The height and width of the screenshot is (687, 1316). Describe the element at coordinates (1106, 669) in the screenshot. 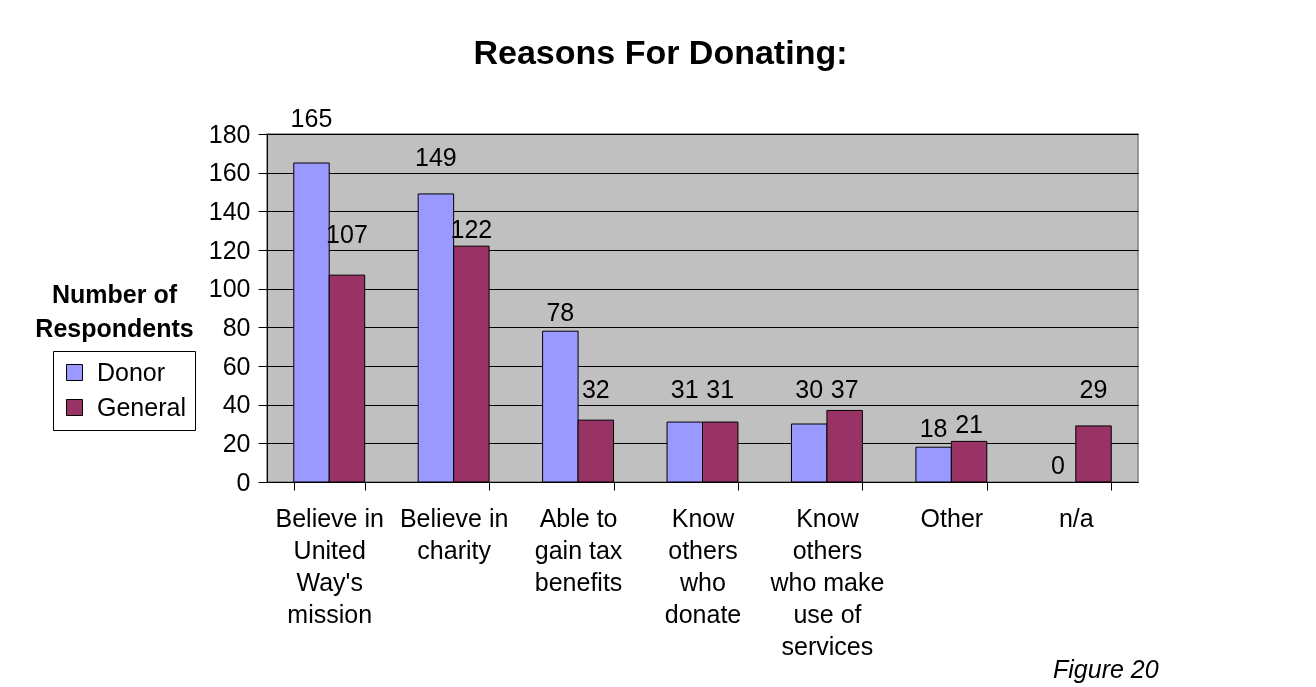

I see `caption: Figure 20` at that location.